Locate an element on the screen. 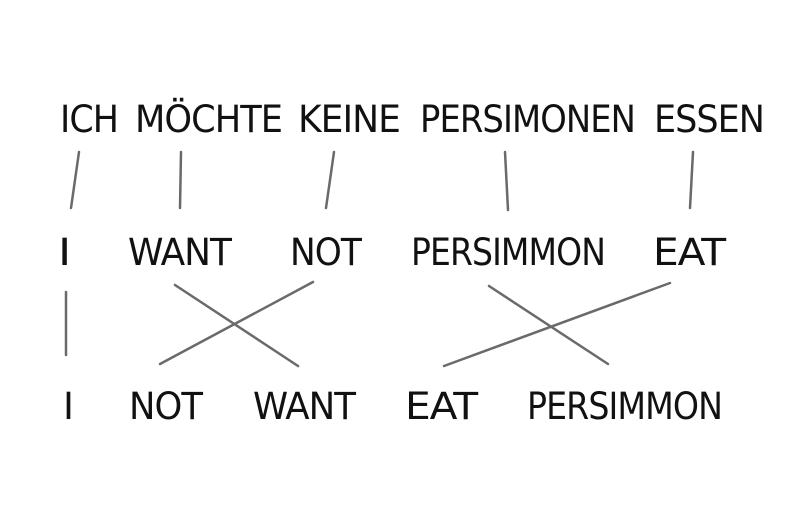 The height and width of the screenshot is (522, 800). german-word-keine: KEINE is located at coordinates (349, 119).